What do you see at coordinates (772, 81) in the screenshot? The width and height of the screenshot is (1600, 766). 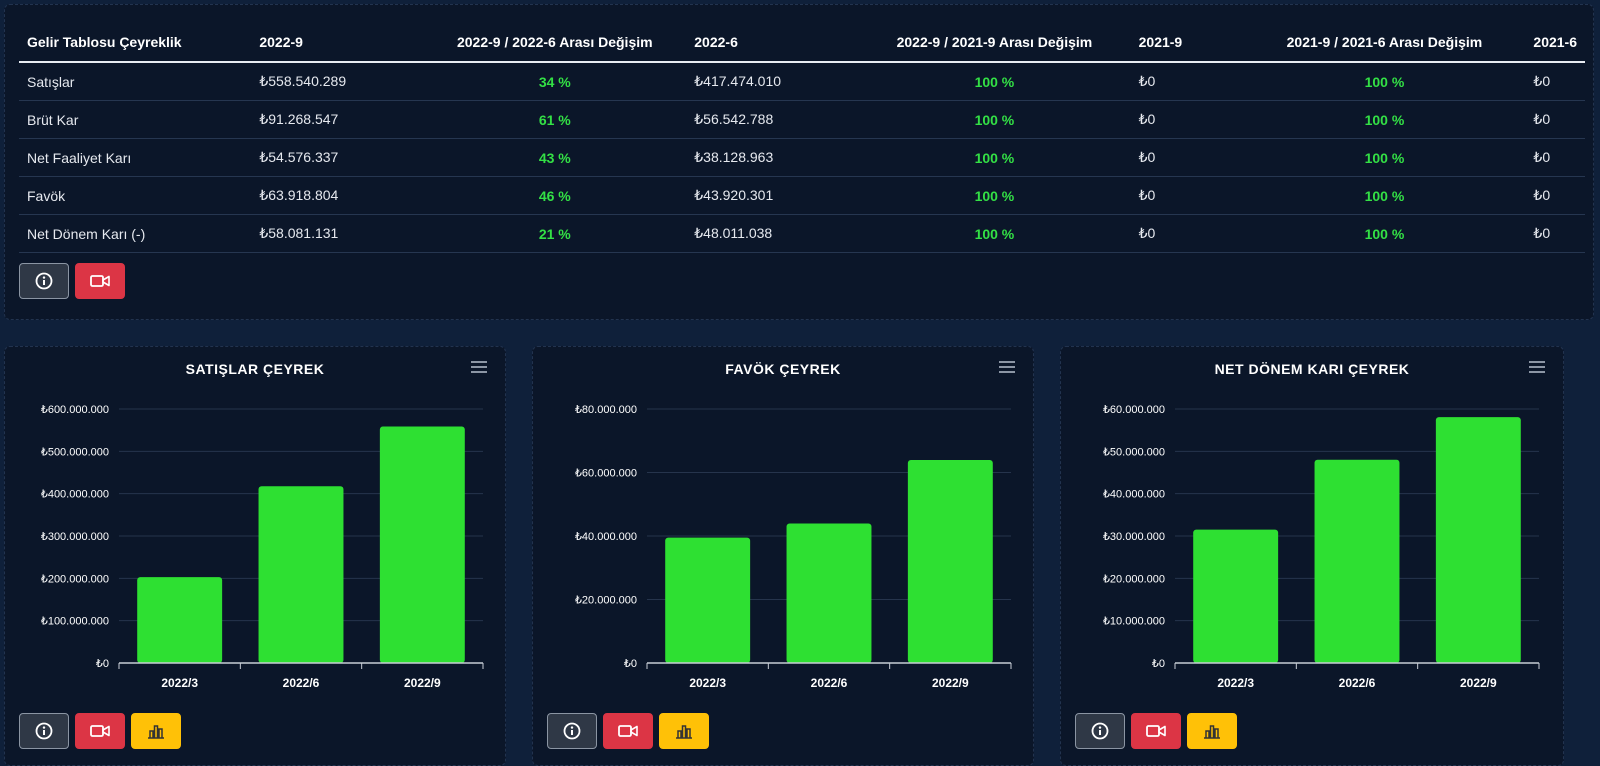 I see `value-cell: ₺417.474.010` at bounding box center [772, 81].